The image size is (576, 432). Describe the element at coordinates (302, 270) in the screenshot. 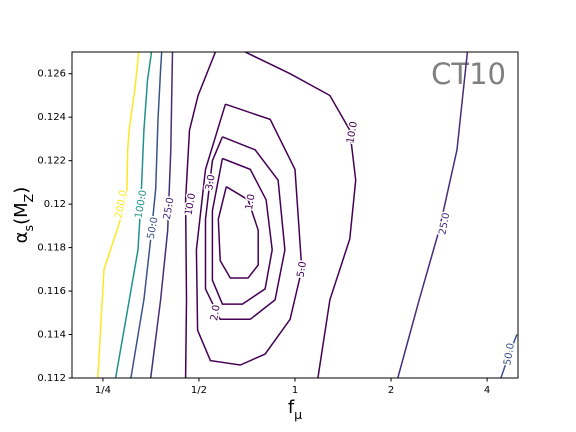

I see `contour-label: 5.0` at that location.